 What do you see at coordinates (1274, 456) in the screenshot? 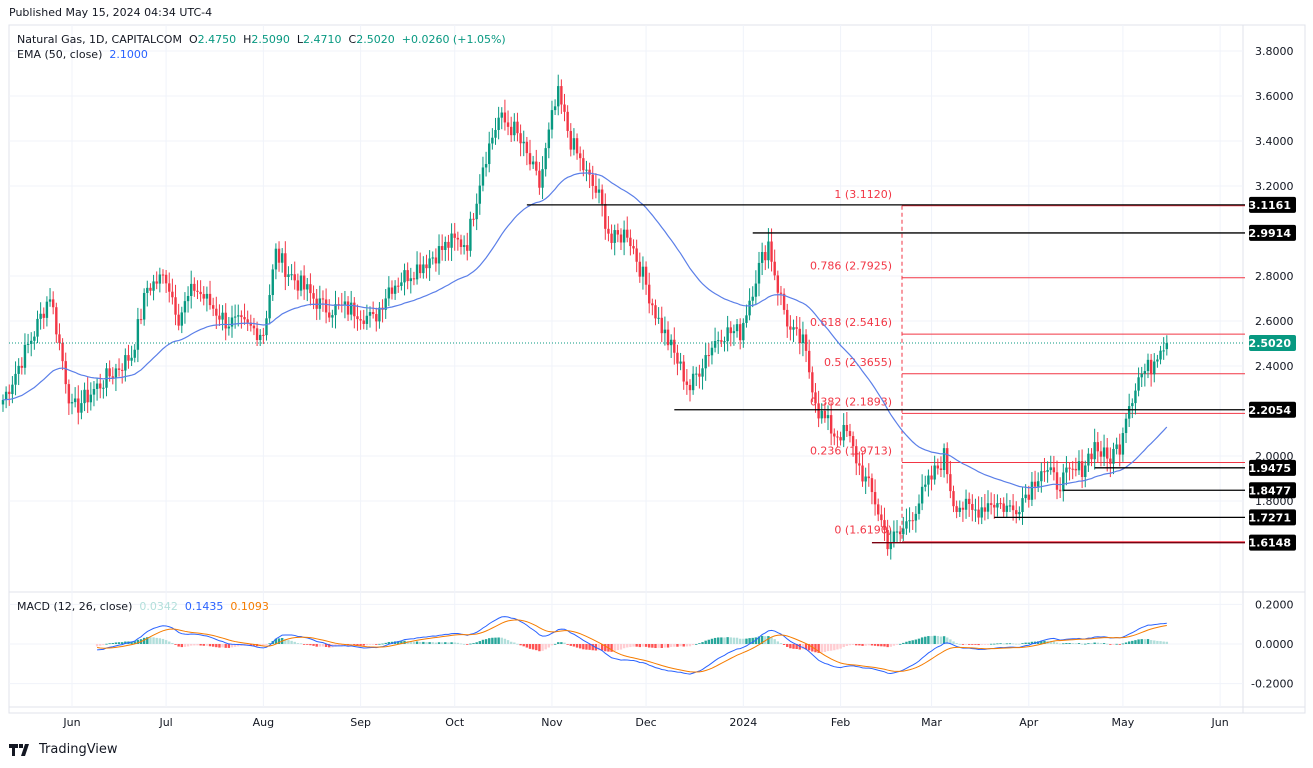
I see `y-tick-label: 2.0000` at bounding box center [1274, 456].